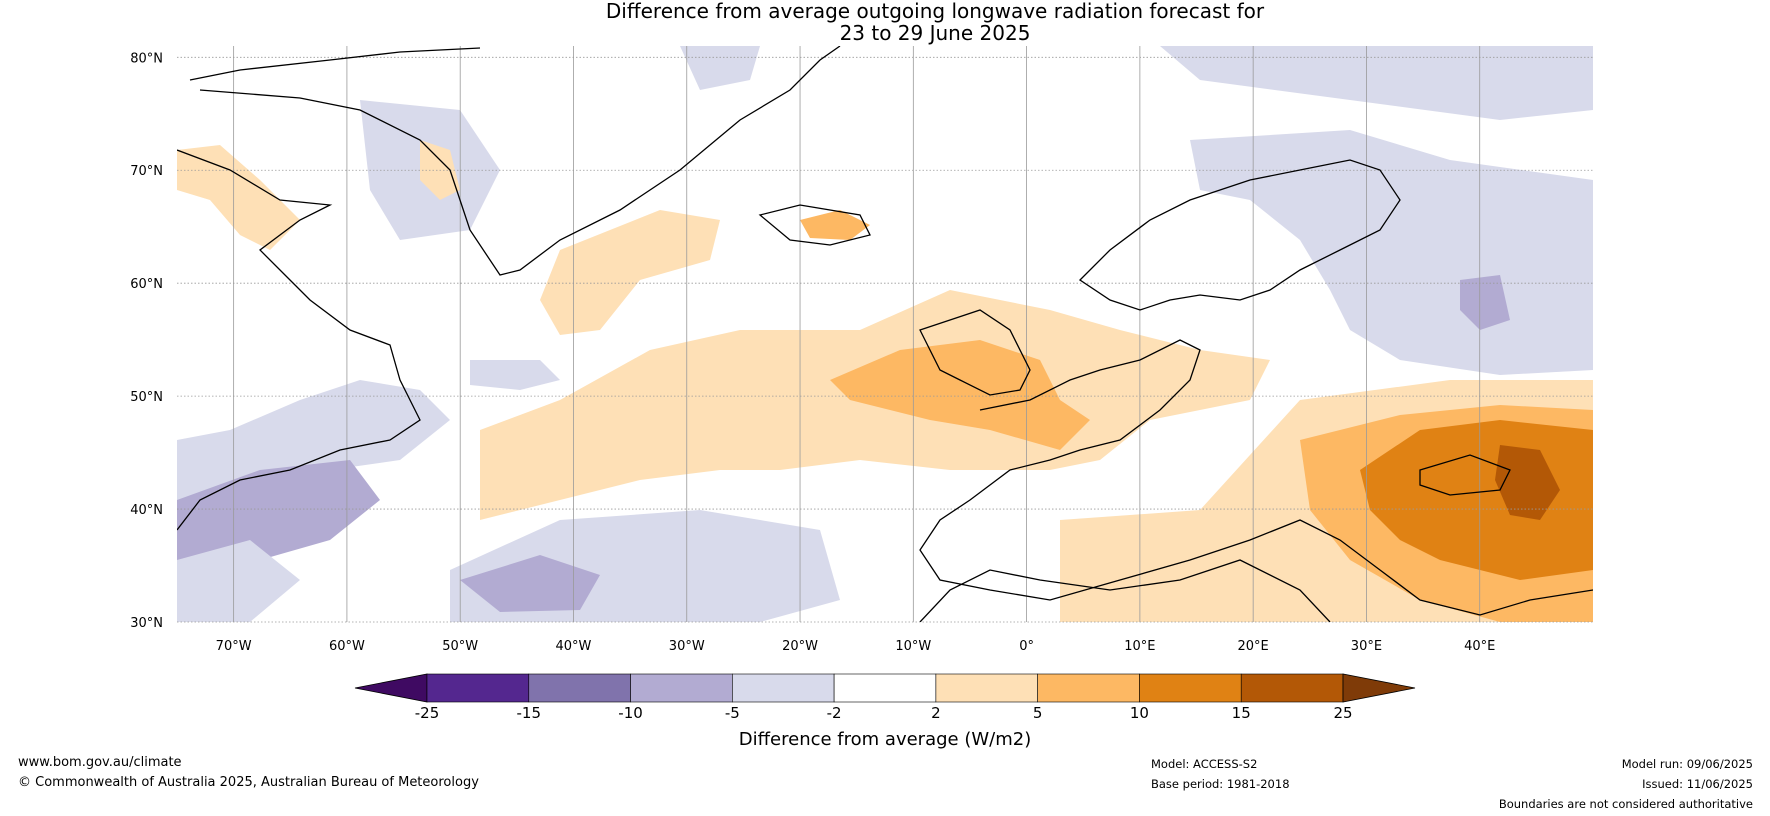  Describe the element at coordinates (146, 397) in the screenshot. I see `latitude-label: 50°N` at that location.